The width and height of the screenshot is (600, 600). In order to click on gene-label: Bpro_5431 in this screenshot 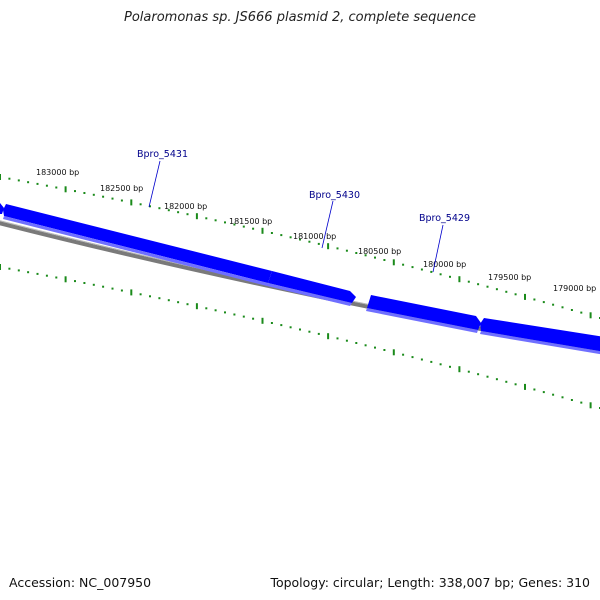, I will do `click(162, 154)`.